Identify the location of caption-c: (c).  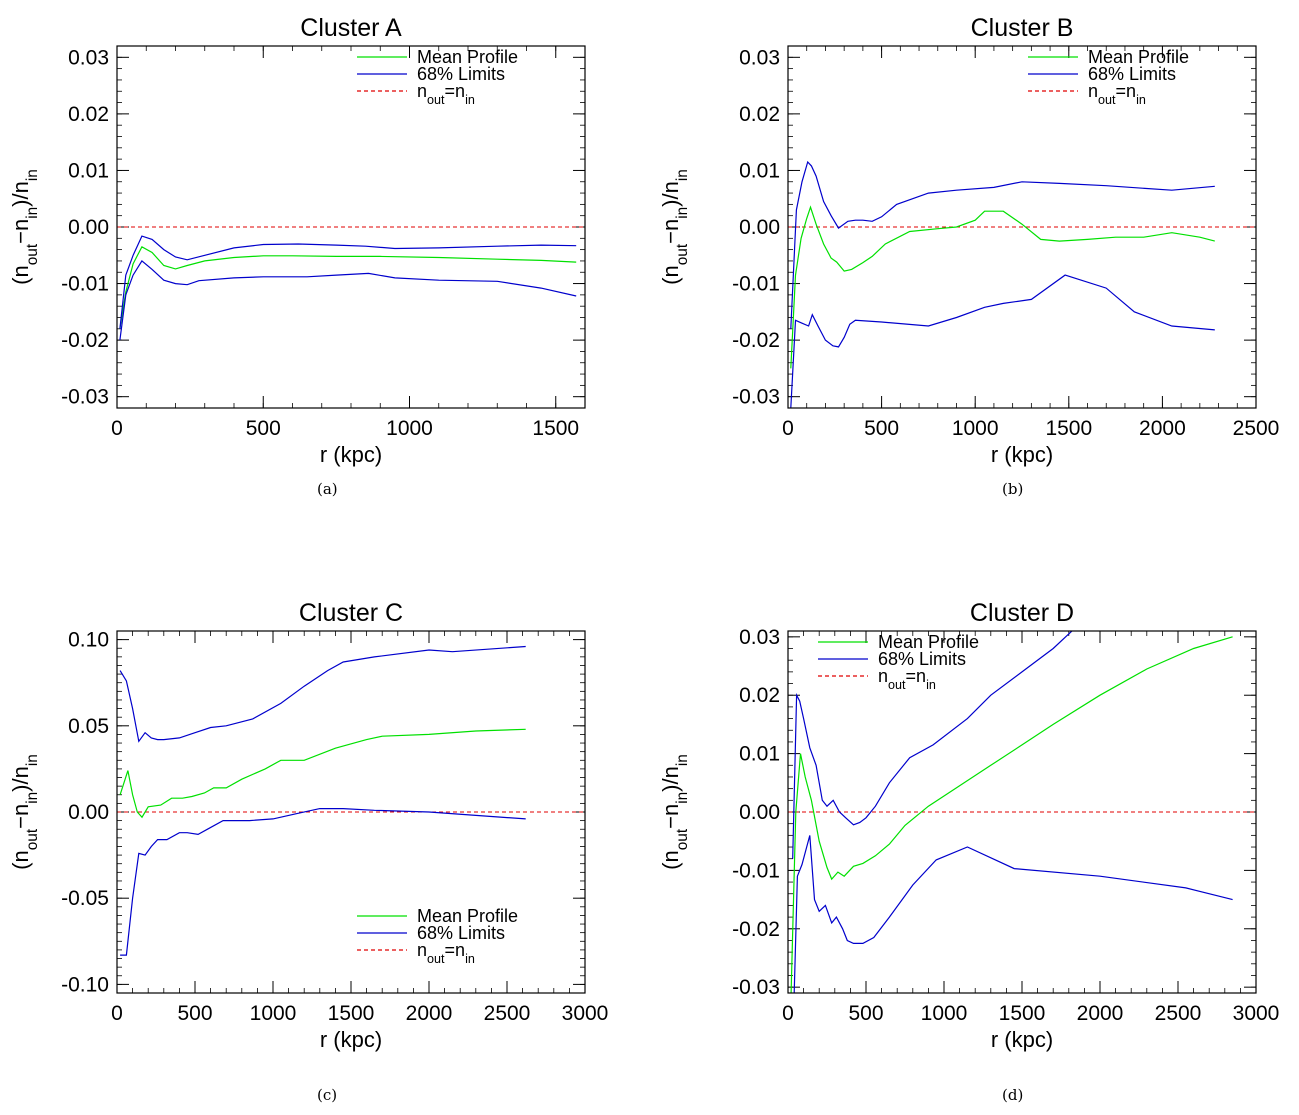
(327, 1095).